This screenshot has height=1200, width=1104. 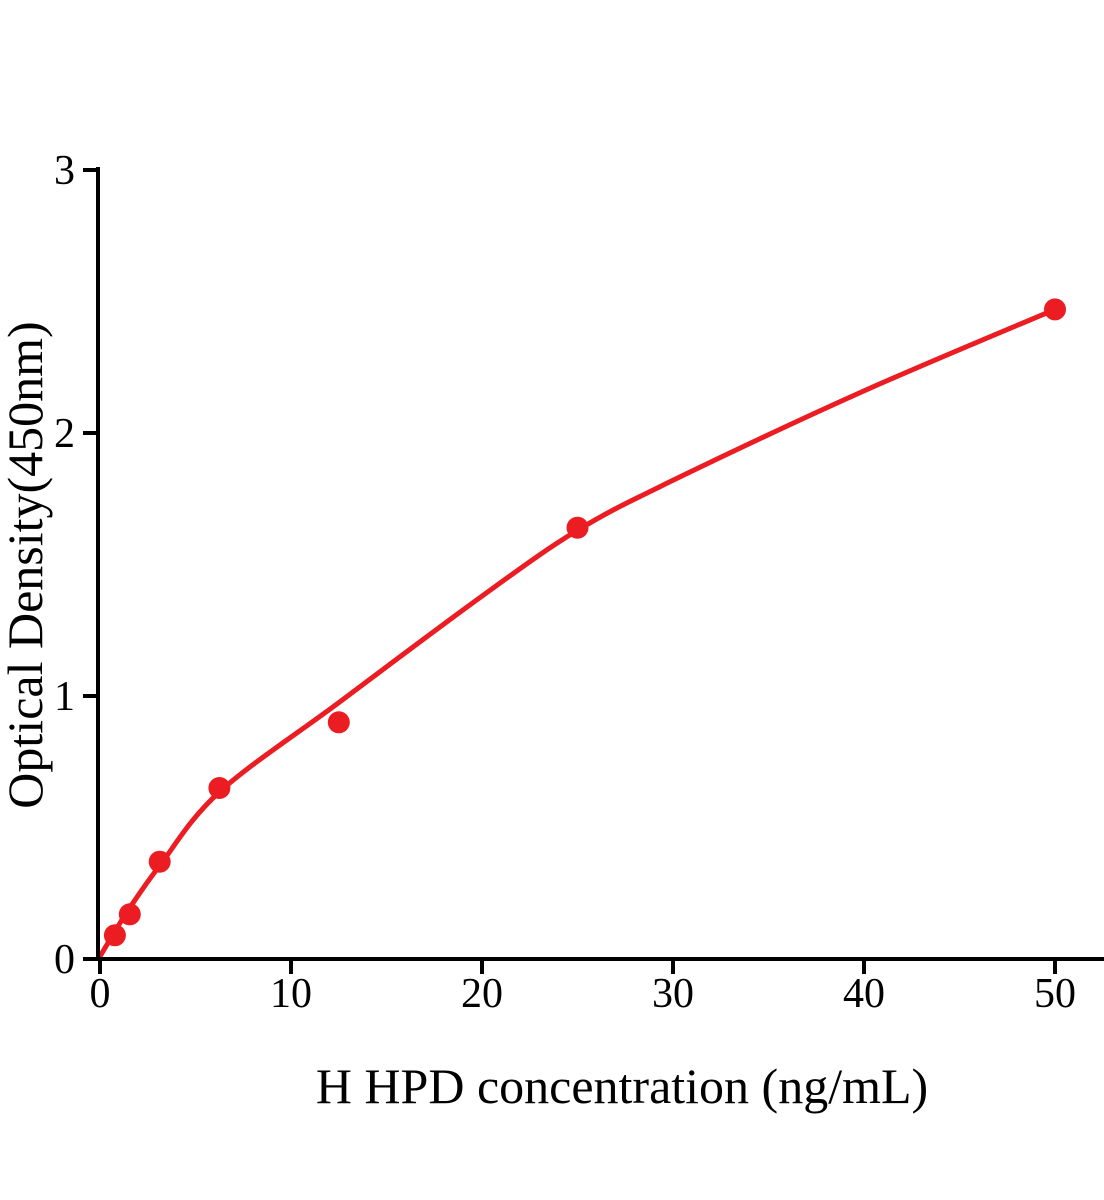 What do you see at coordinates (26, 564) in the screenshot?
I see `y-axis-title: Optical Density(450nm)` at bounding box center [26, 564].